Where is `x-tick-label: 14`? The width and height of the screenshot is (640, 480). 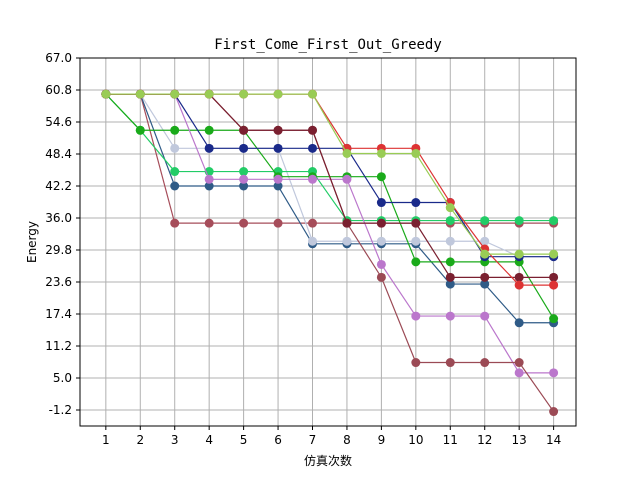 x-tick-label: 14 is located at coordinates (553, 440).